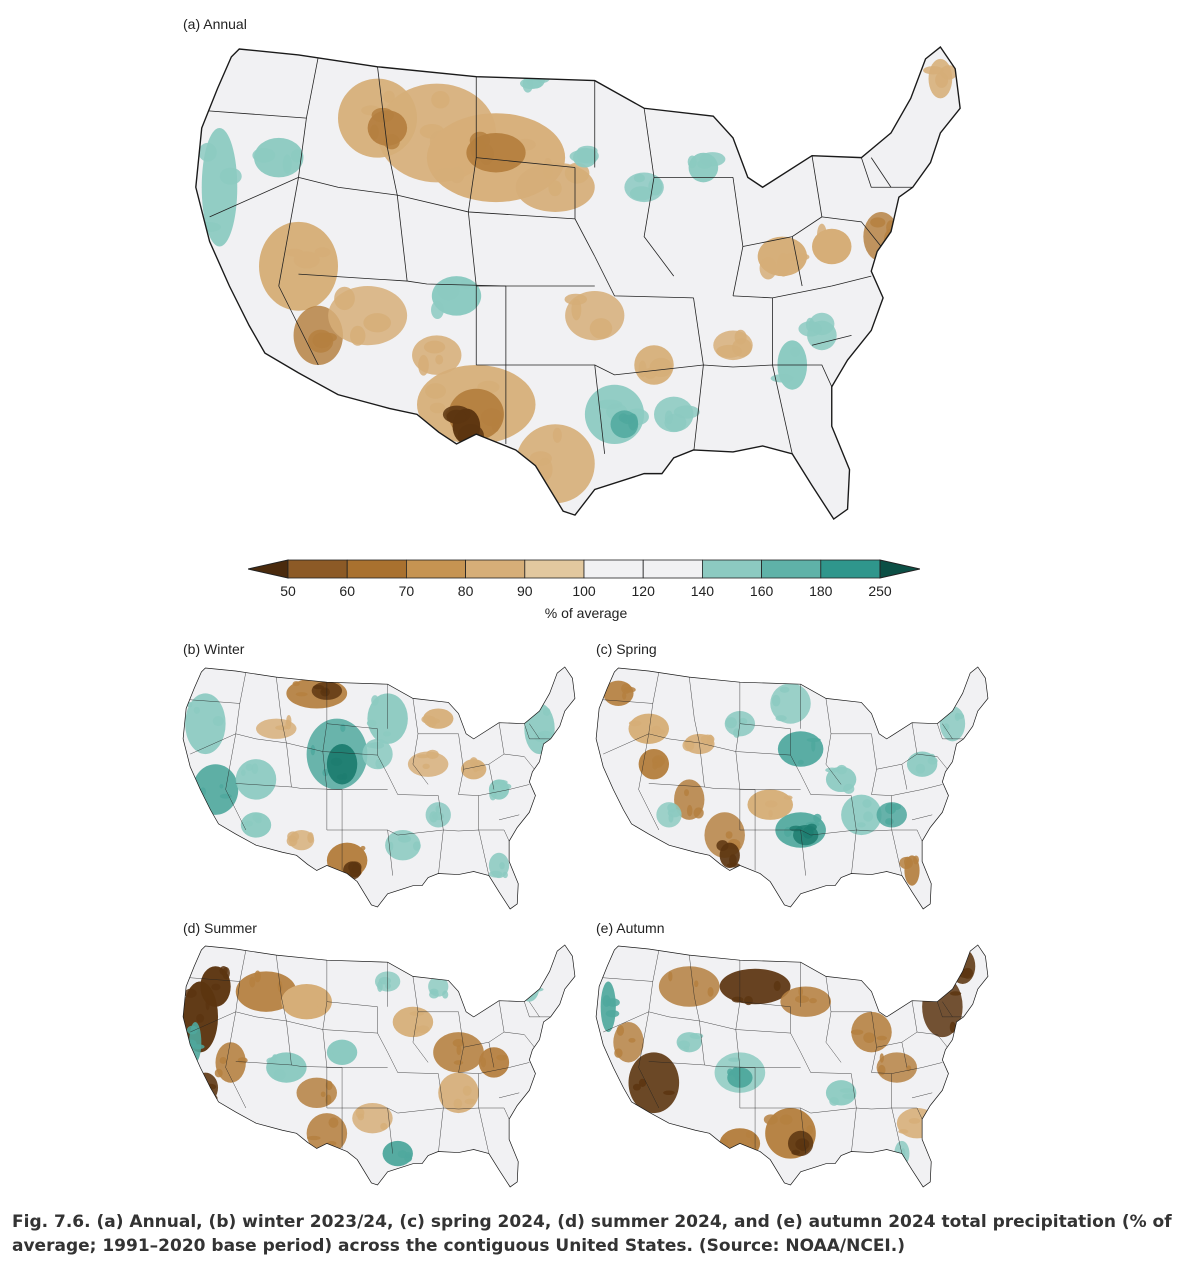  Describe the element at coordinates (525, 591) in the screenshot. I see `colorbar-tick-label: 90` at that location.